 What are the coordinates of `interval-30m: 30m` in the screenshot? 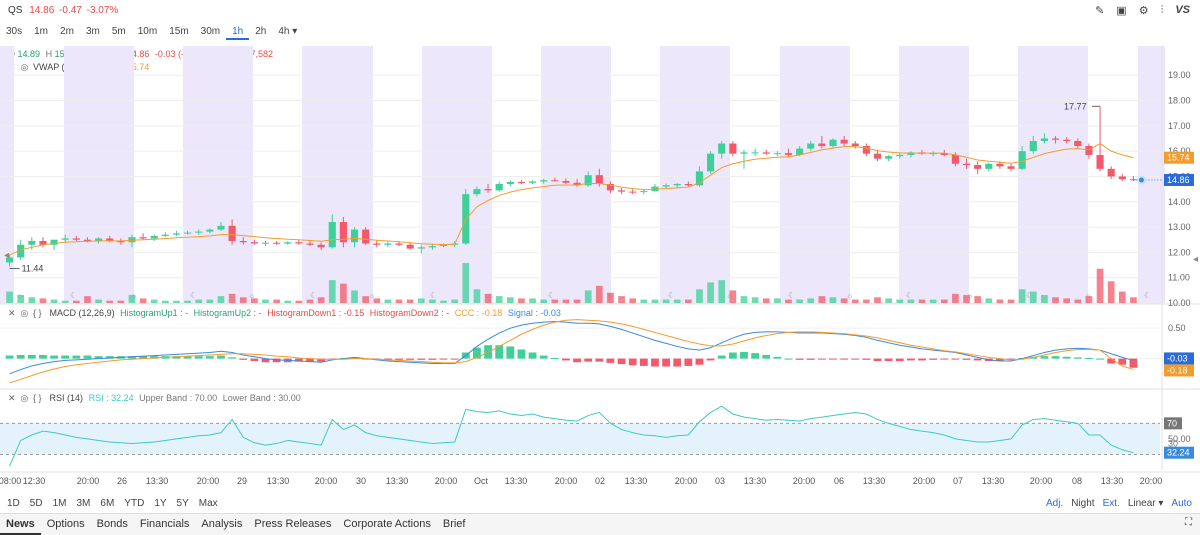 It's located at (210, 31).